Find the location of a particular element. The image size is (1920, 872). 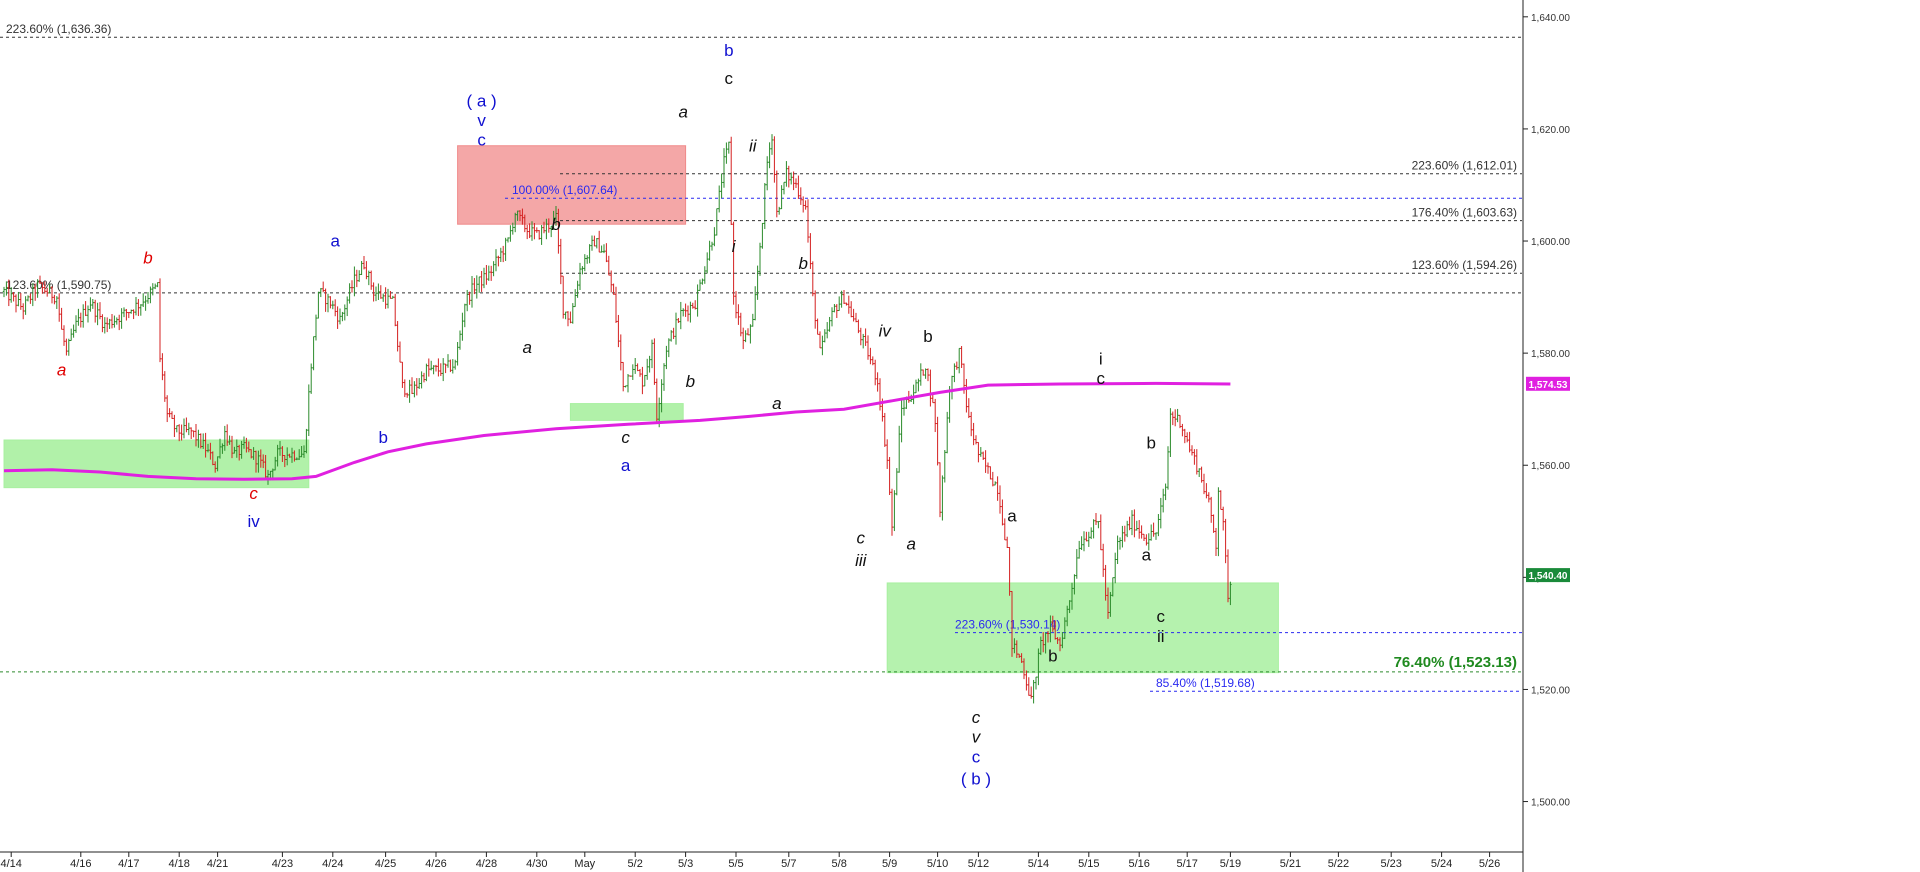

x-tick-label: 4/16 is located at coordinates (80, 864).